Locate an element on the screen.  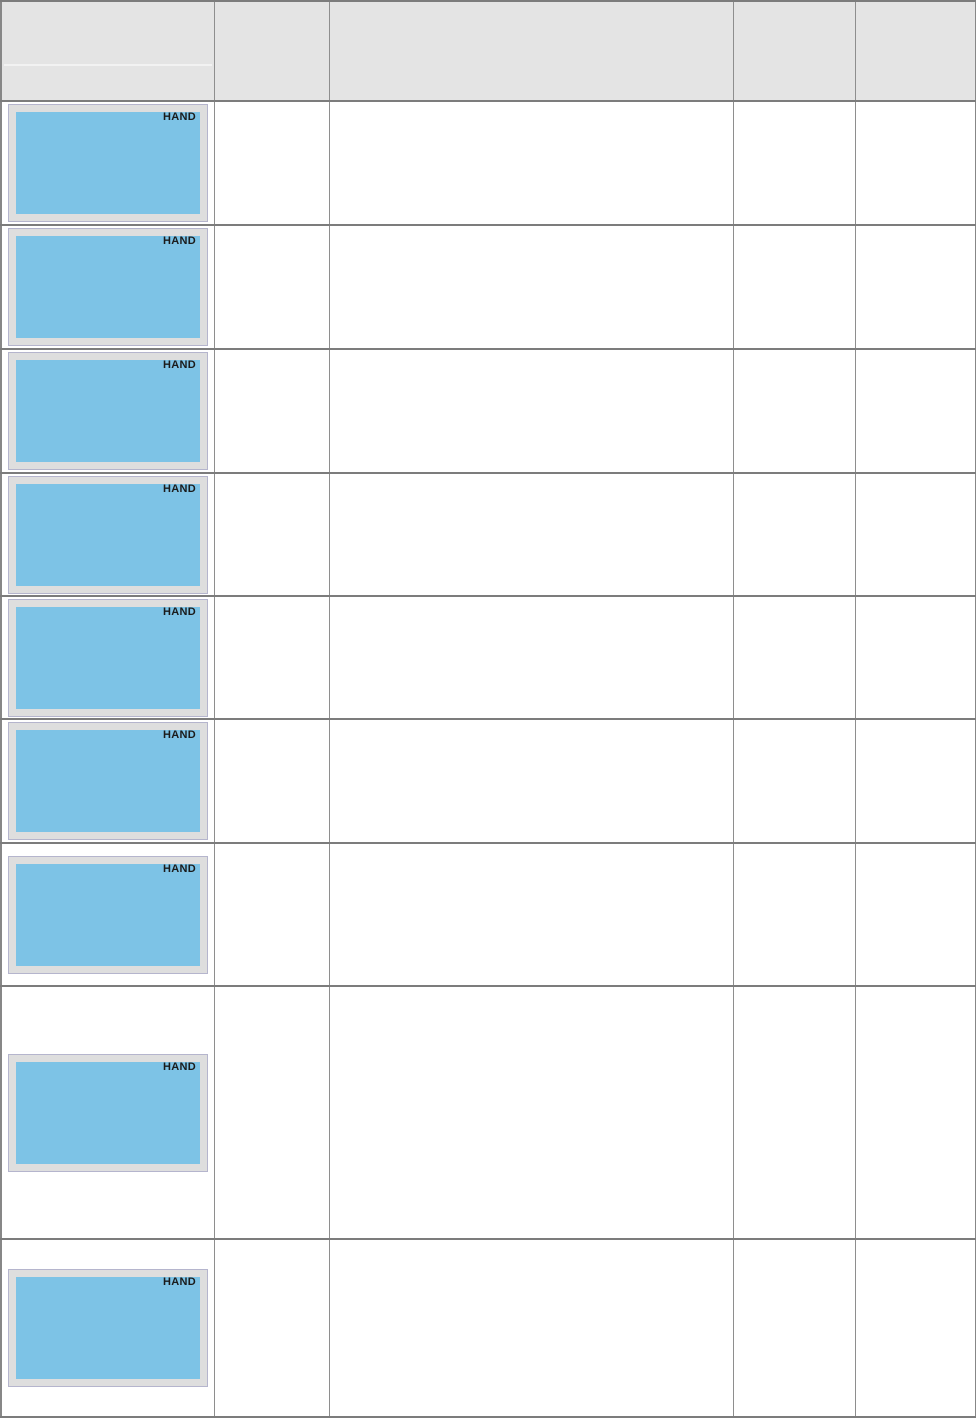
header-row is located at coordinates (488, 51).